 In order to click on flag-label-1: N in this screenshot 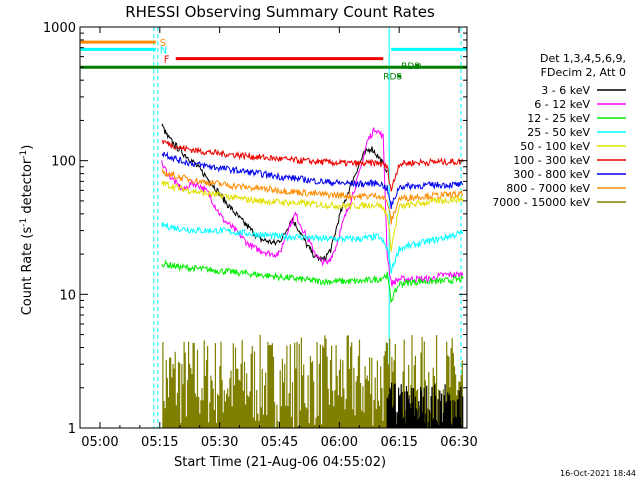, I will do `click(163, 50)`.